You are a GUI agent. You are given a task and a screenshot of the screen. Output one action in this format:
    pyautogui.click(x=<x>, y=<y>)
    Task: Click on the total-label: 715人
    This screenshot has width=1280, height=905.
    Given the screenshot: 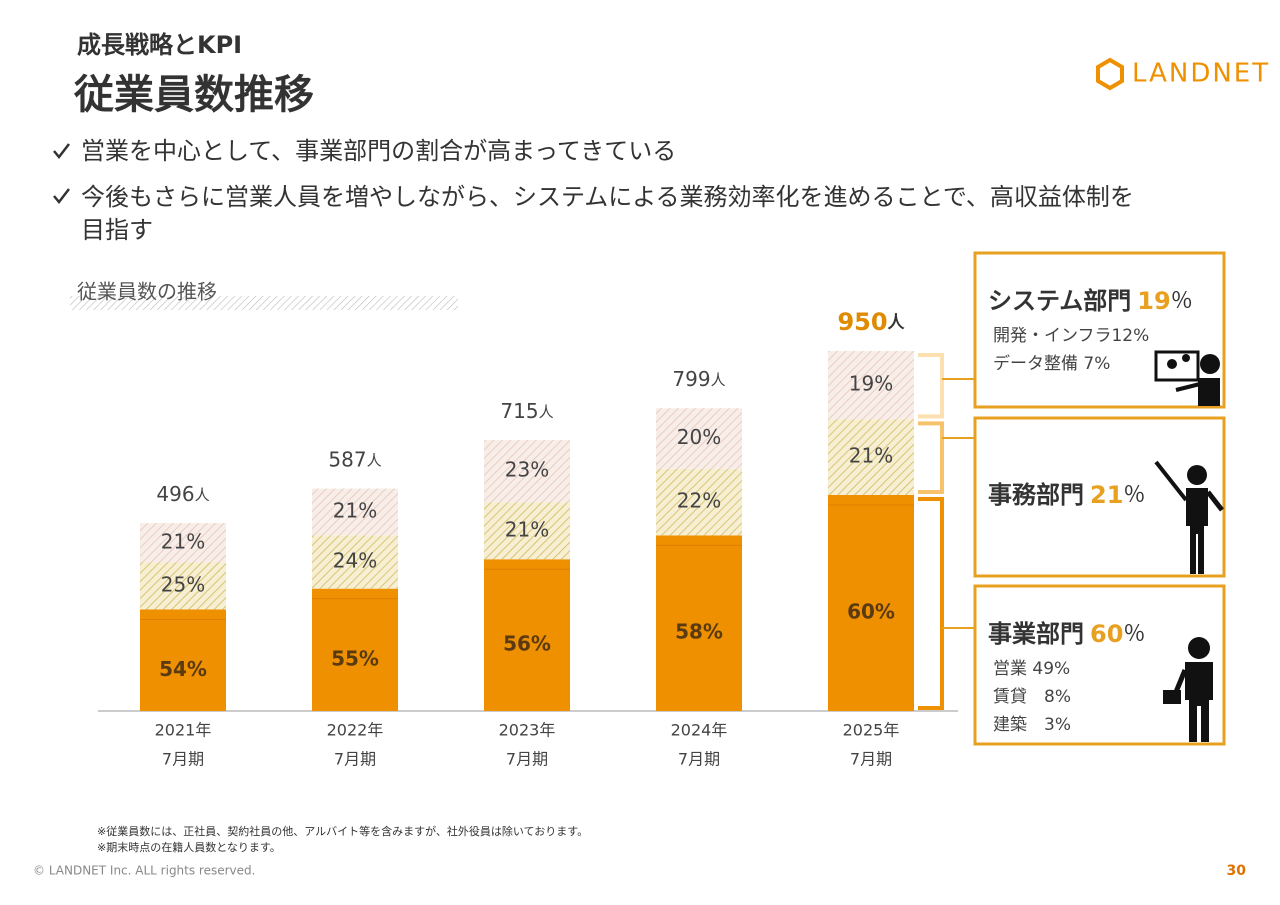 What is the action you would take?
    pyautogui.click(x=526, y=411)
    